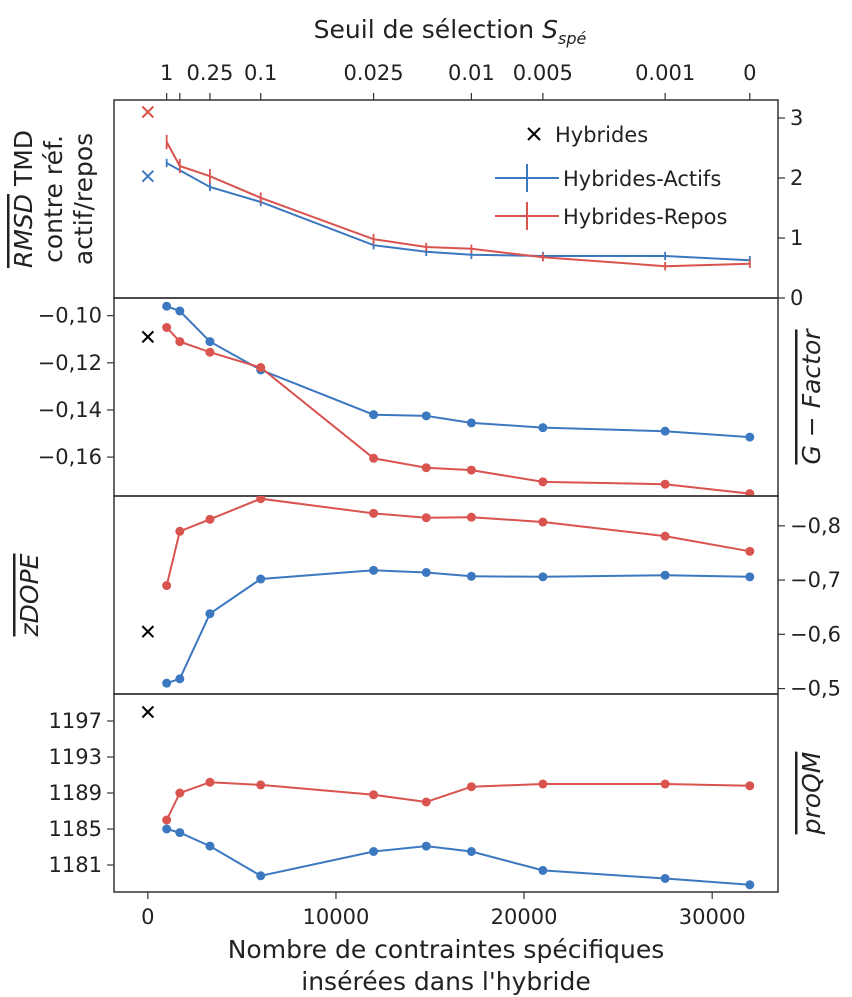 This screenshot has width=852, height=997. Describe the element at coordinates (796, 178) in the screenshot. I see `y-tick-label: 2` at that location.